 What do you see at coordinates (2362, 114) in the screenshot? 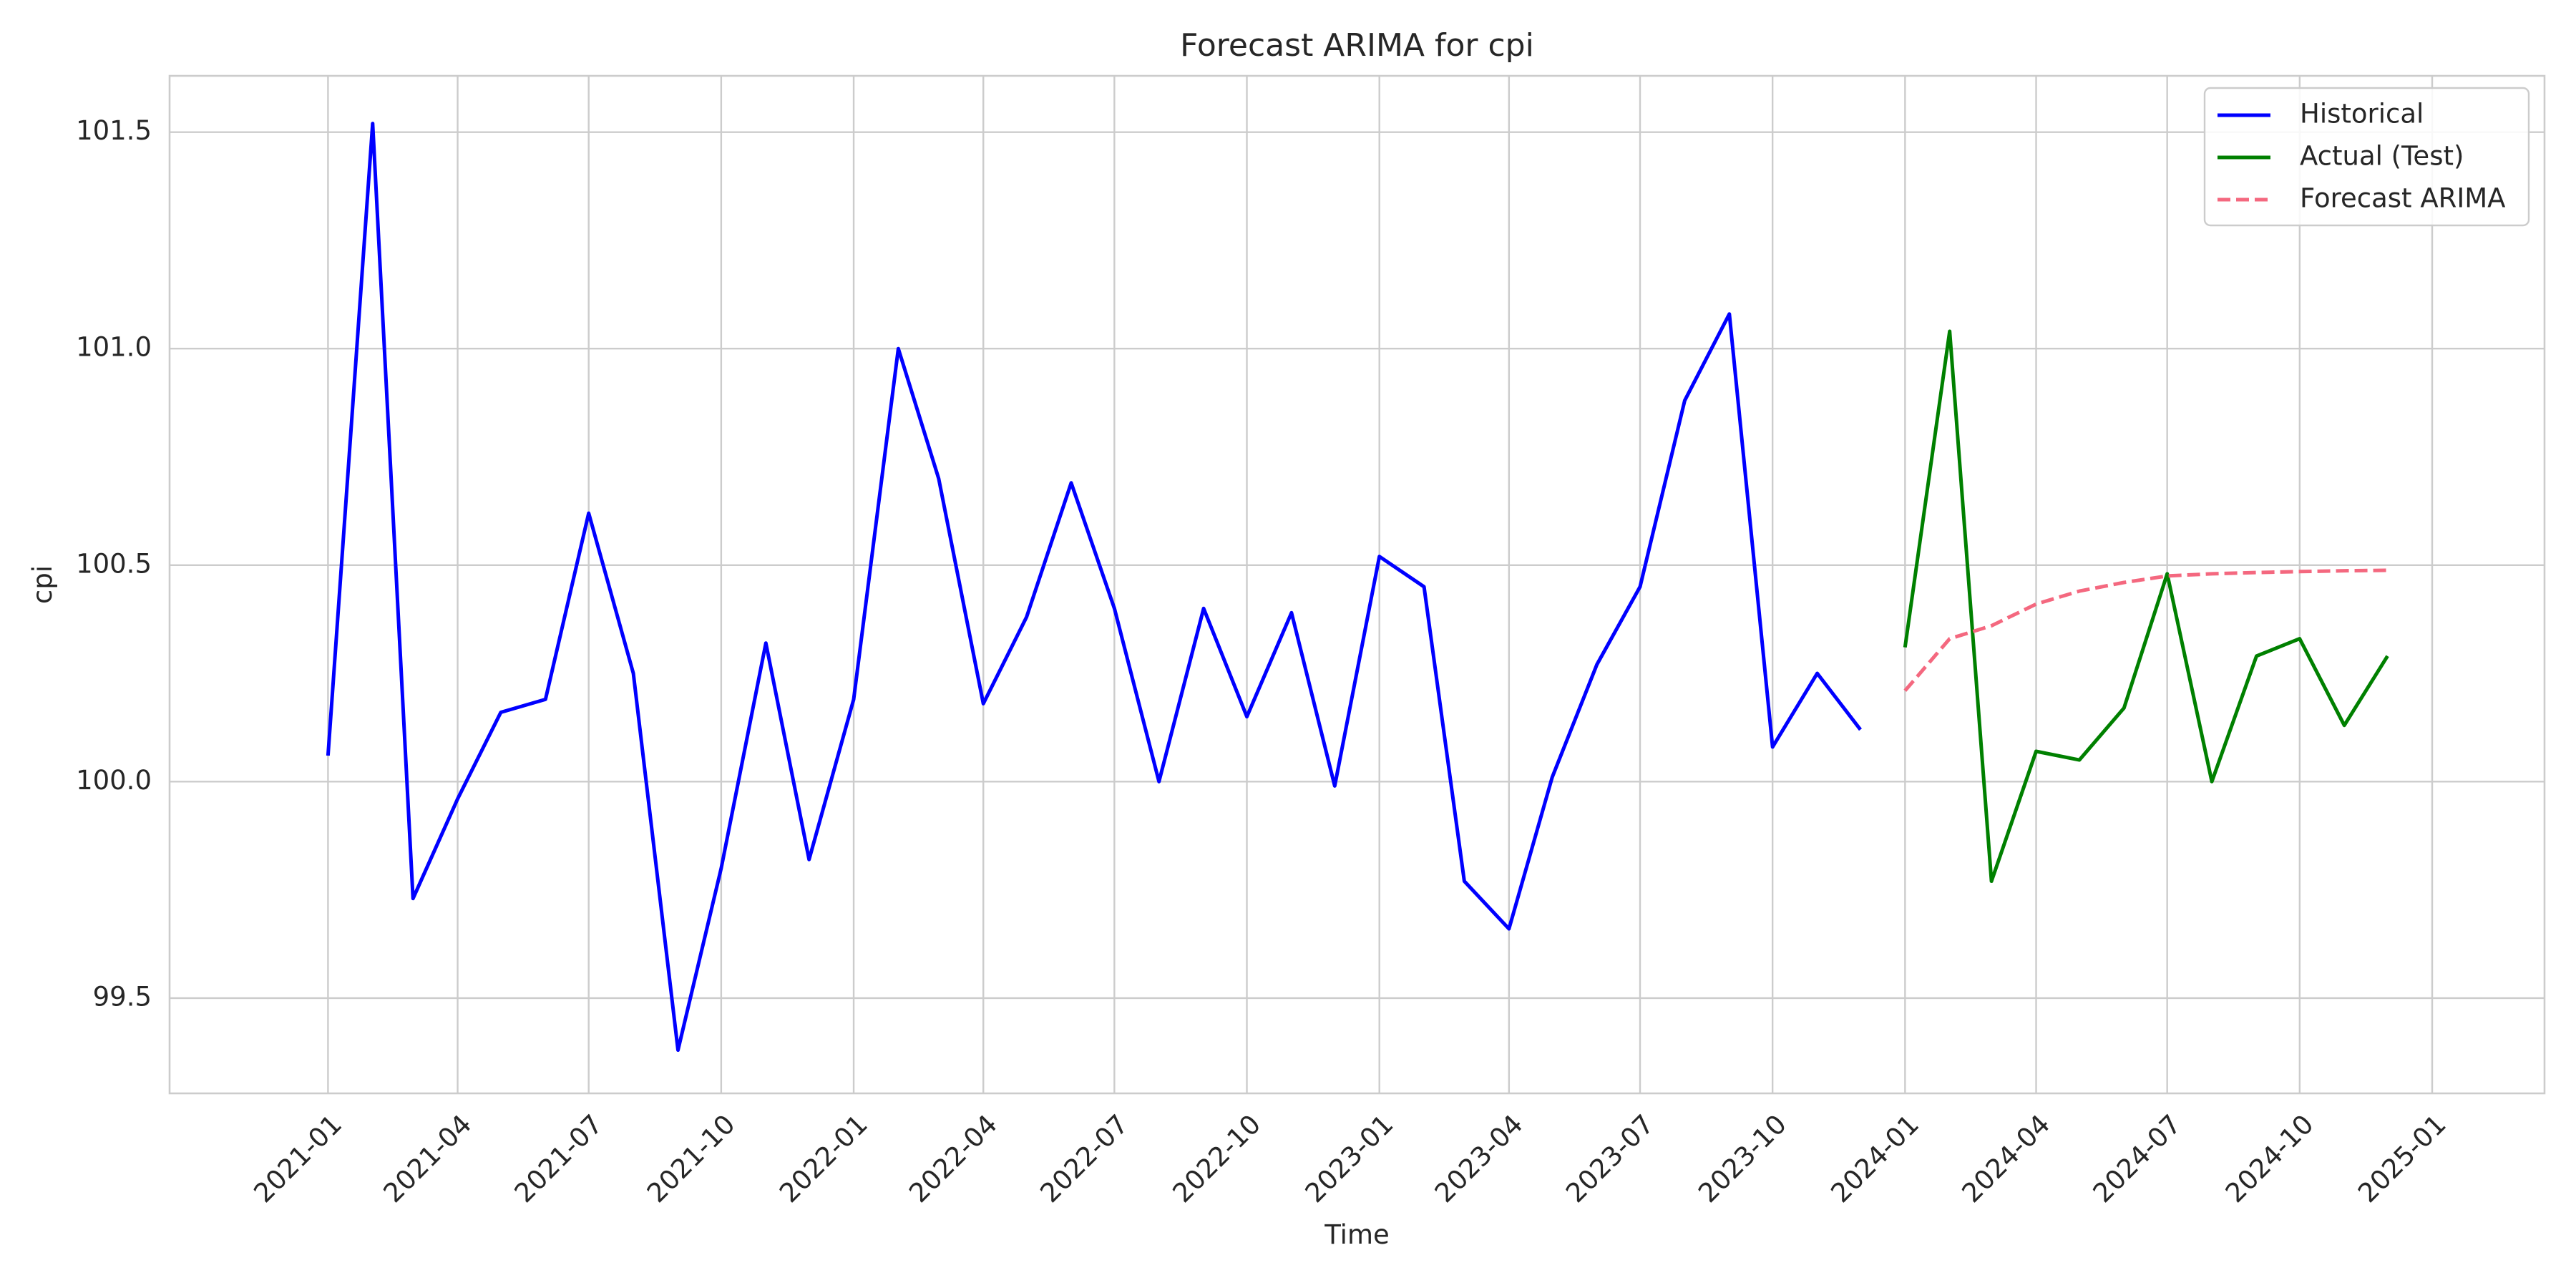
I see `legend-label: Historical` at bounding box center [2362, 114].